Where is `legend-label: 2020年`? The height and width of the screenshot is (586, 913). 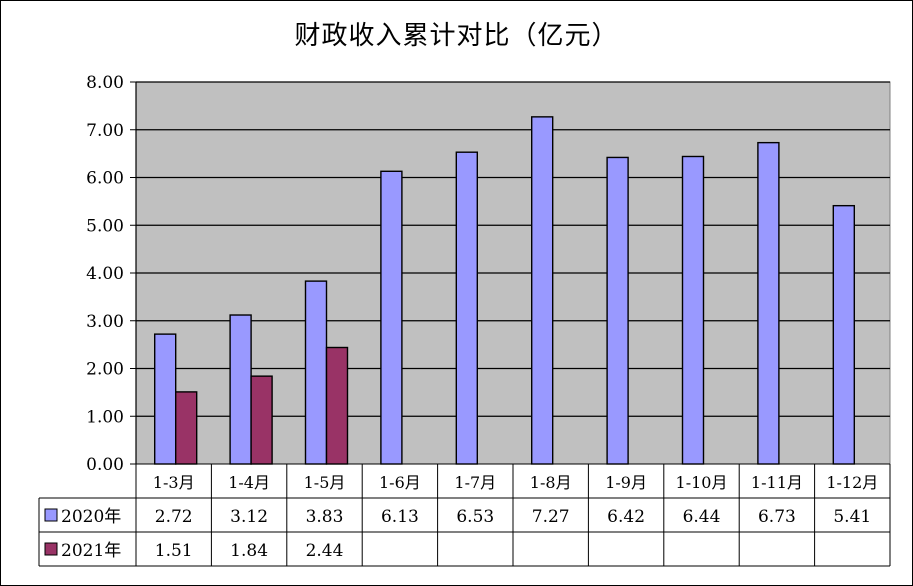 legend-label: 2020年 is located at coordinates (91, 517).